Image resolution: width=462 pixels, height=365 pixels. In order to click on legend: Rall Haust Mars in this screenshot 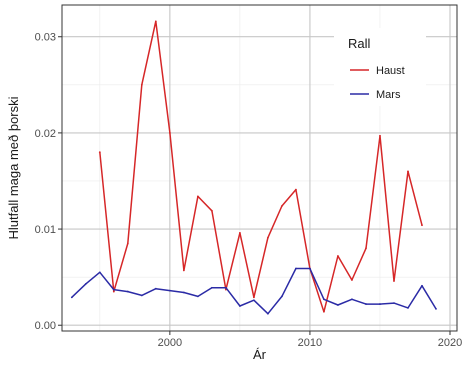, I will do `click(380, 67)`.